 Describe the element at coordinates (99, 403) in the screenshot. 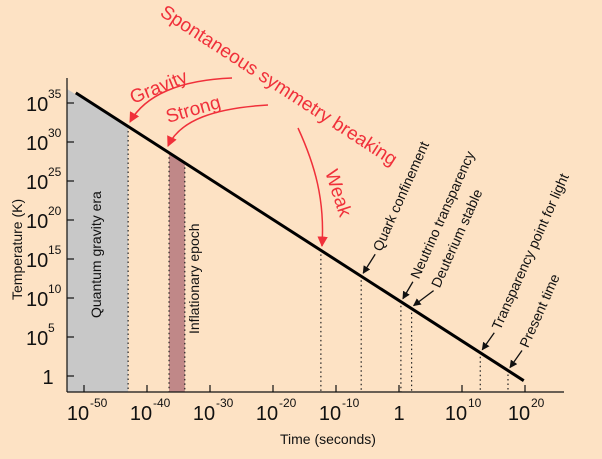

I see `x-tick-exponent: -50` at that location.